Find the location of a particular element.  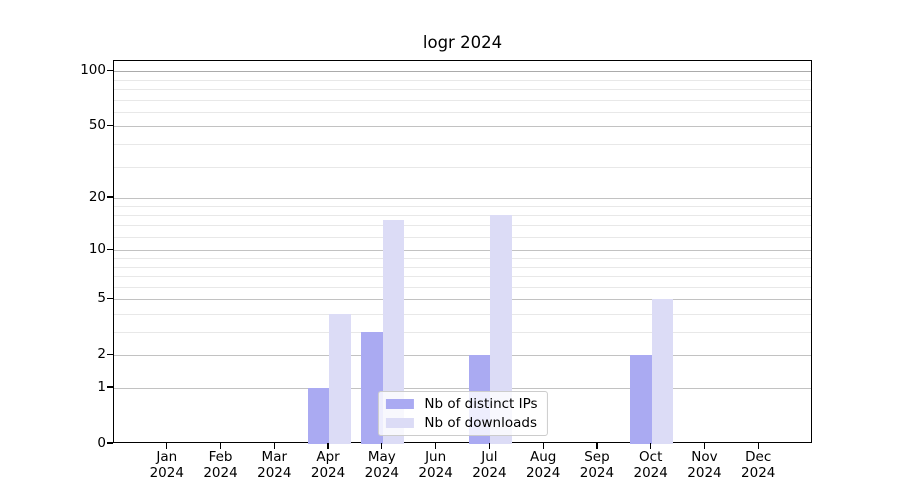

legend-label-downloads: Nb of downloads is located at coordinates (480, 423).